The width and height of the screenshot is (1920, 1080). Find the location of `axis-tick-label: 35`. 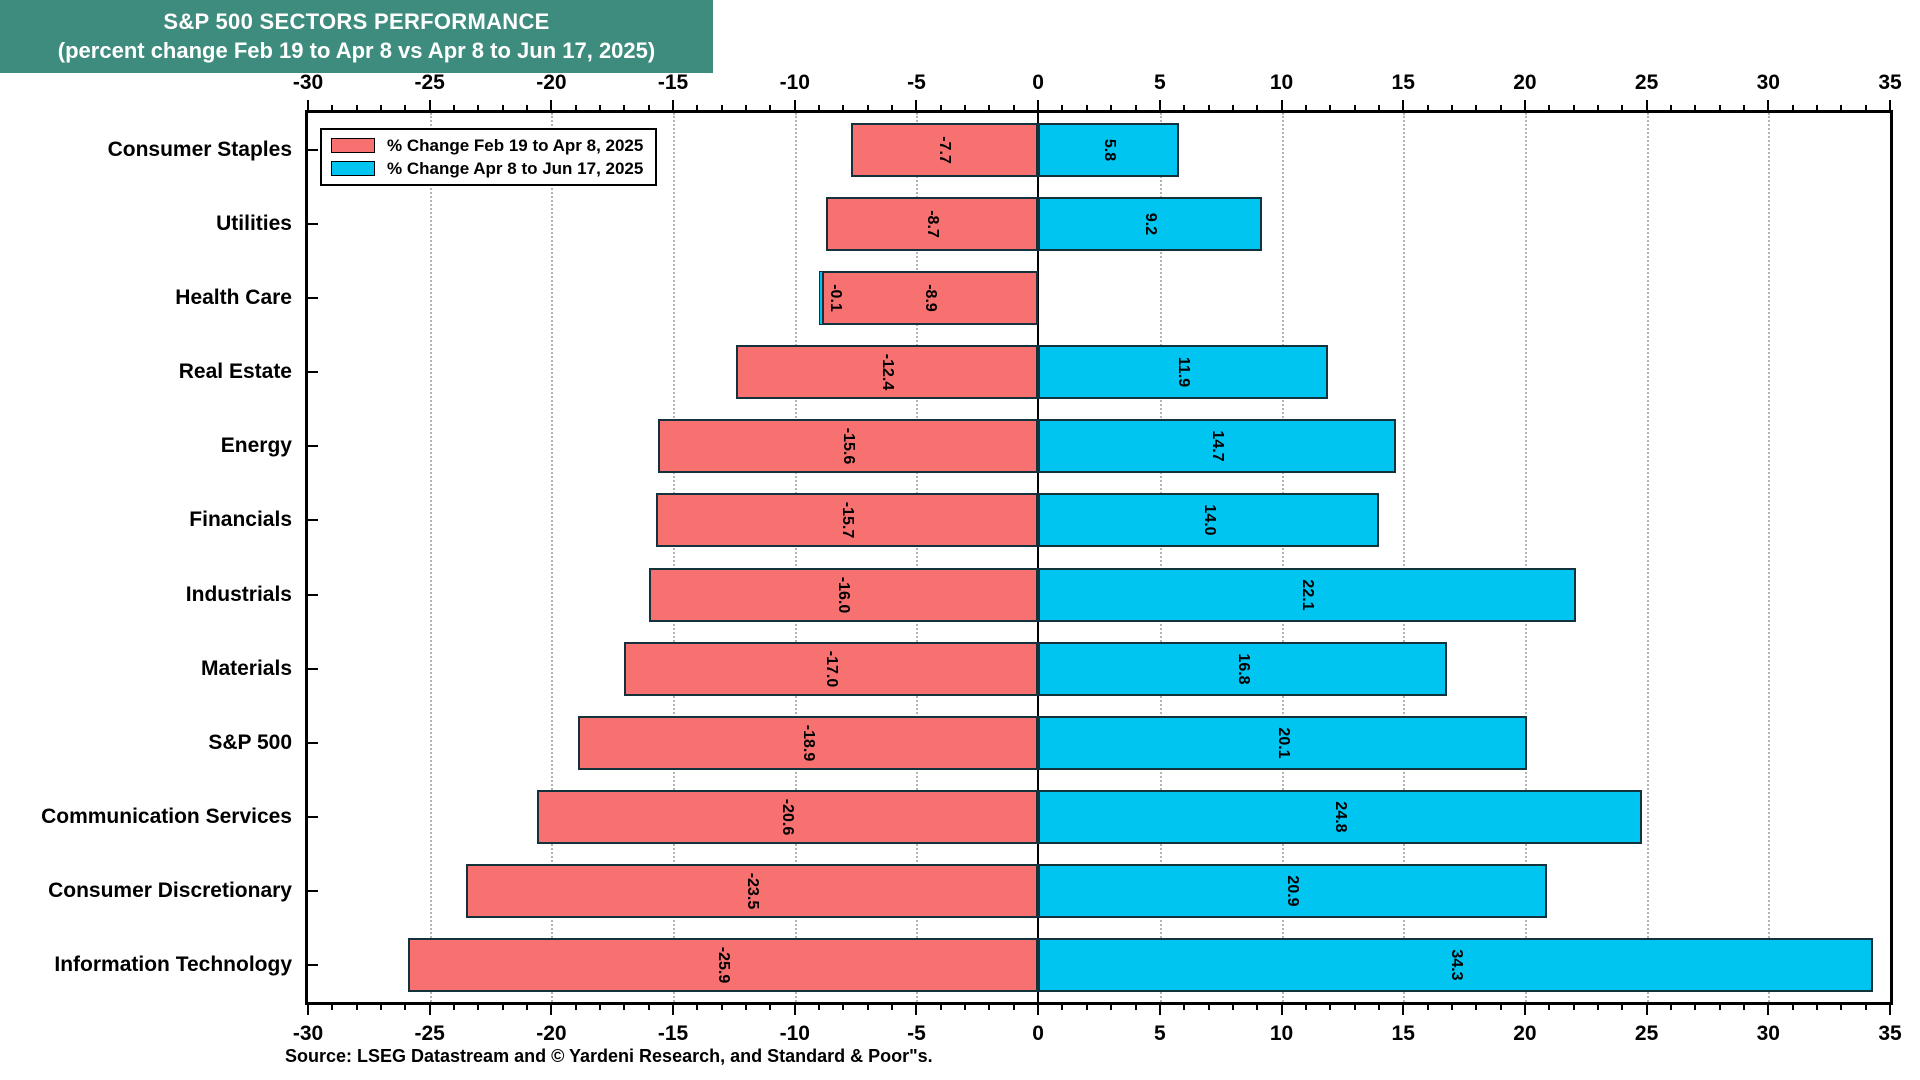

axis-tick-label: 35 is located at coordinates (1890, 1033).